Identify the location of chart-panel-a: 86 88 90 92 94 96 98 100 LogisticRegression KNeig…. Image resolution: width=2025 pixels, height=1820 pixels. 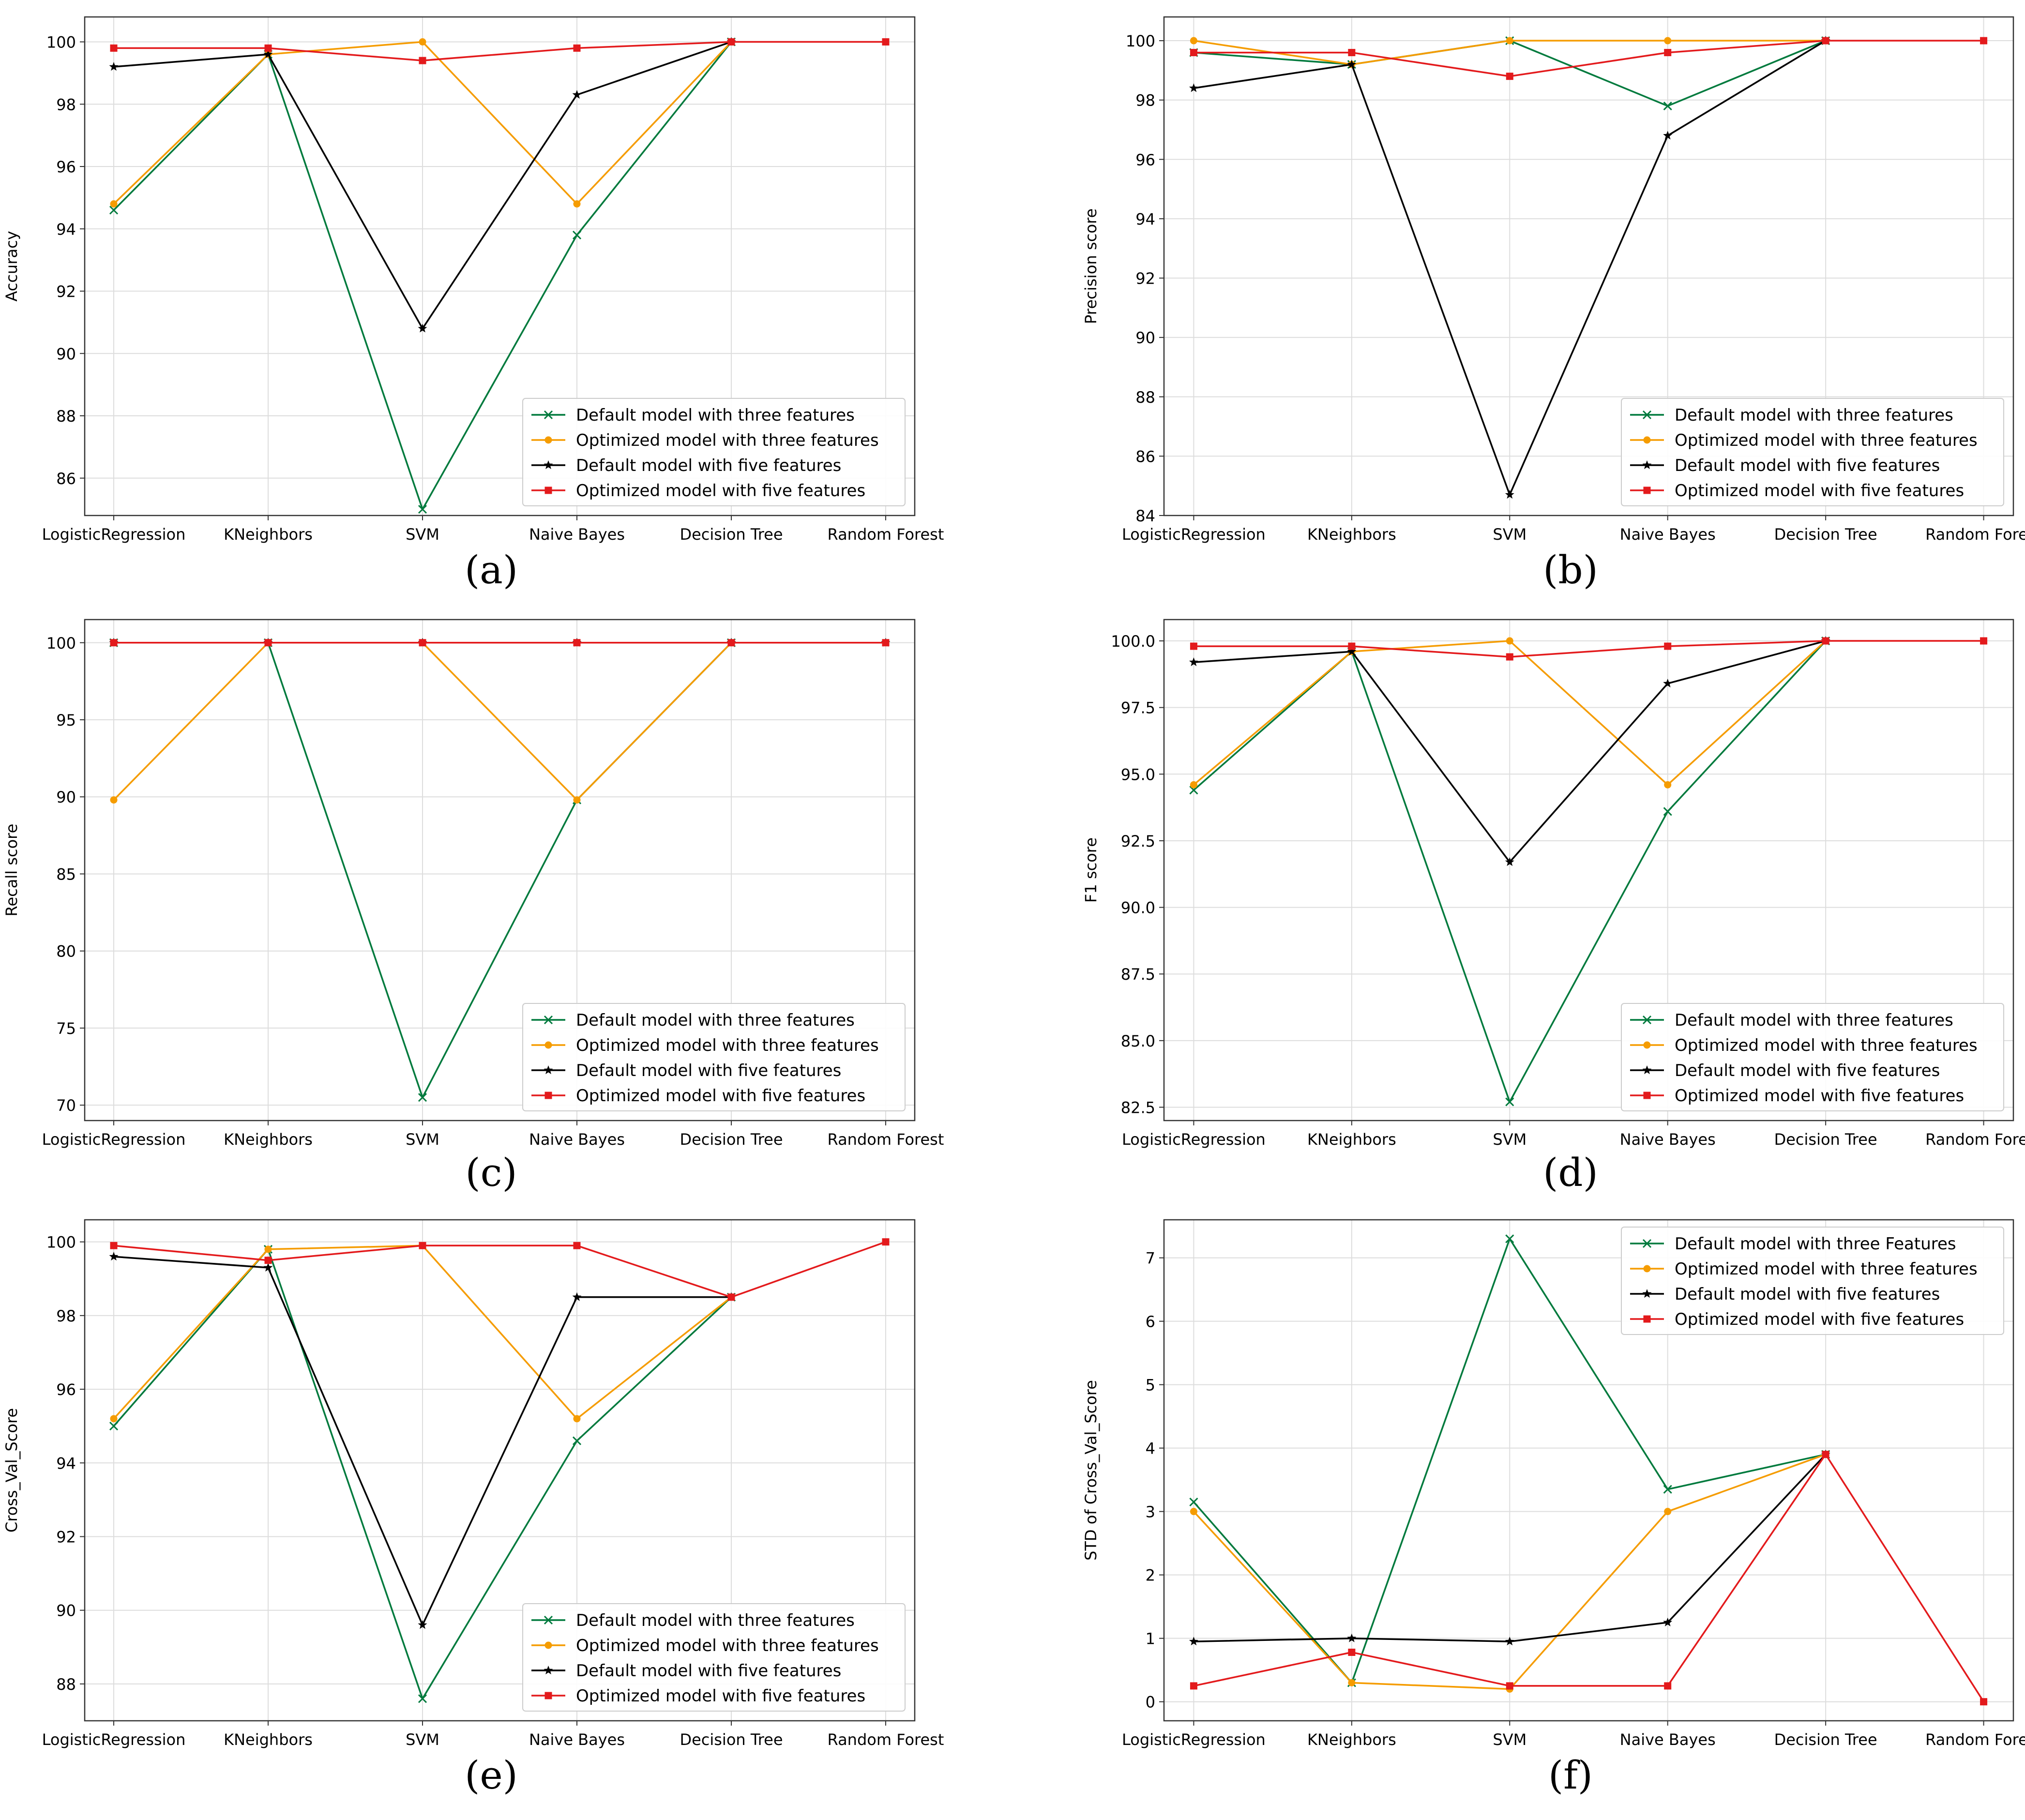
(473, 304).